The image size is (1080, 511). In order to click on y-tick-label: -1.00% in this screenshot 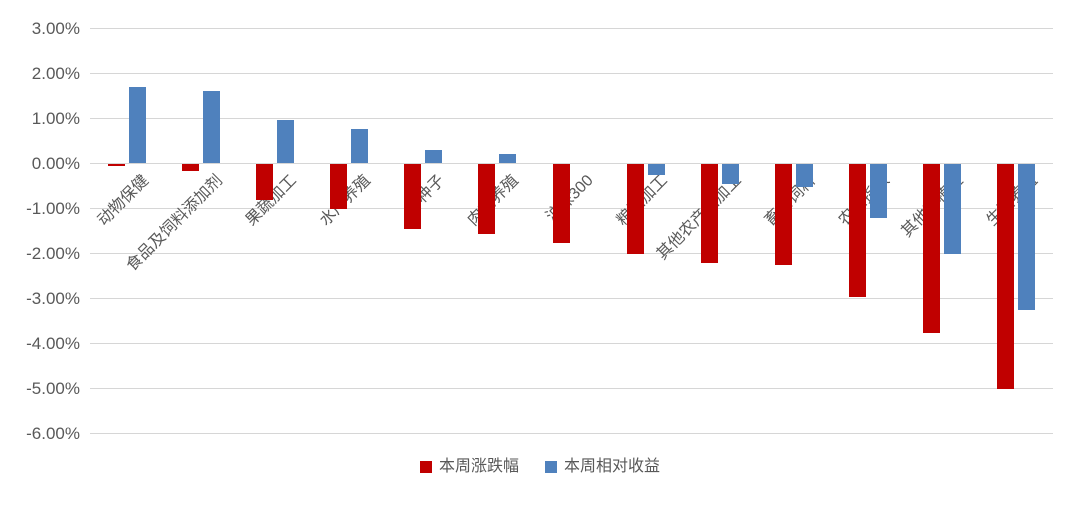, I will do `click(53, 208)`.